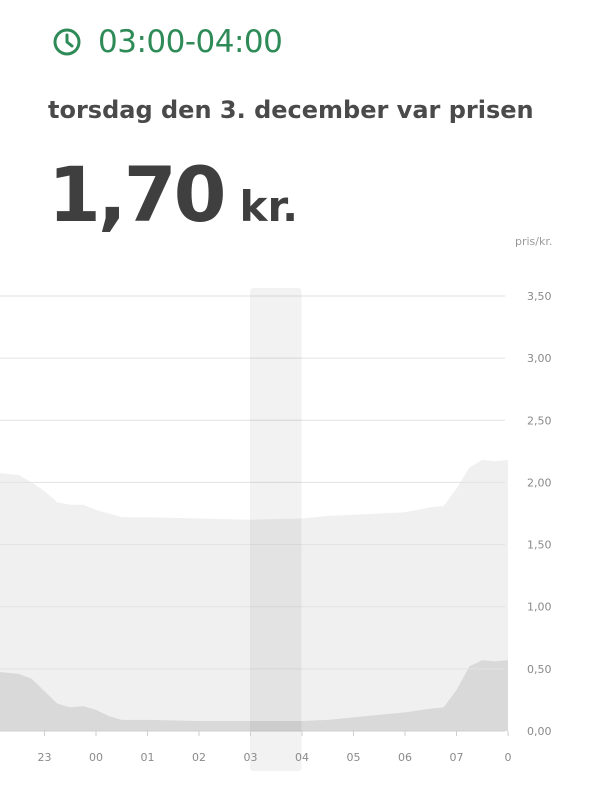 The image size is (592, 800). I want to click on date-heading: torsdag den 3. december var prisen, so click(291, 110).